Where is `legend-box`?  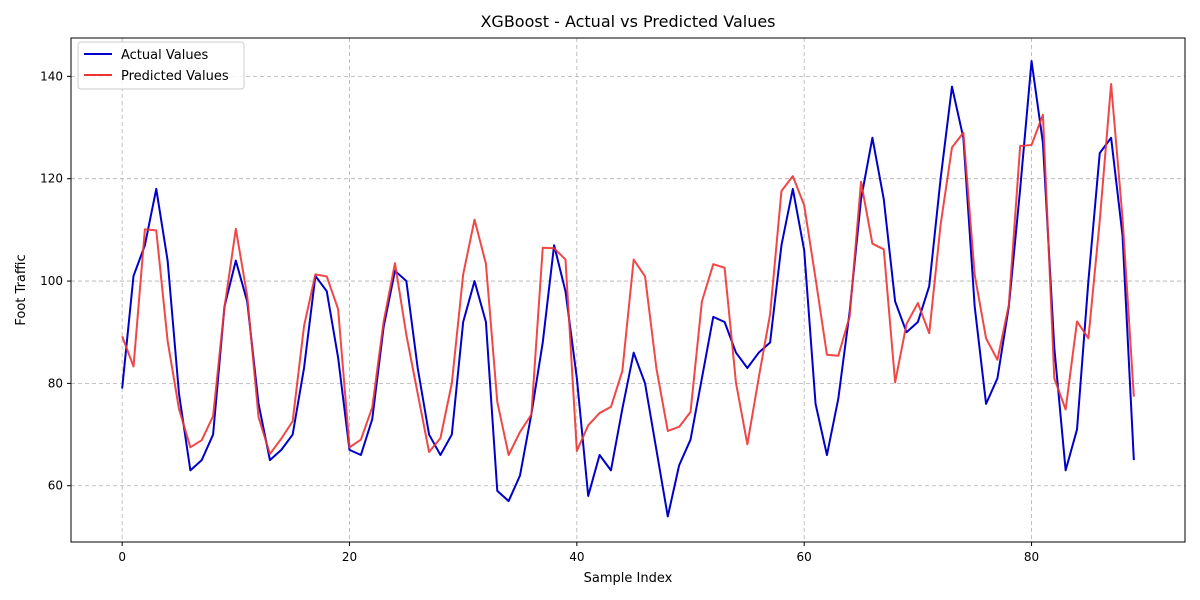
legend-box is located at coordinates (161, 65).